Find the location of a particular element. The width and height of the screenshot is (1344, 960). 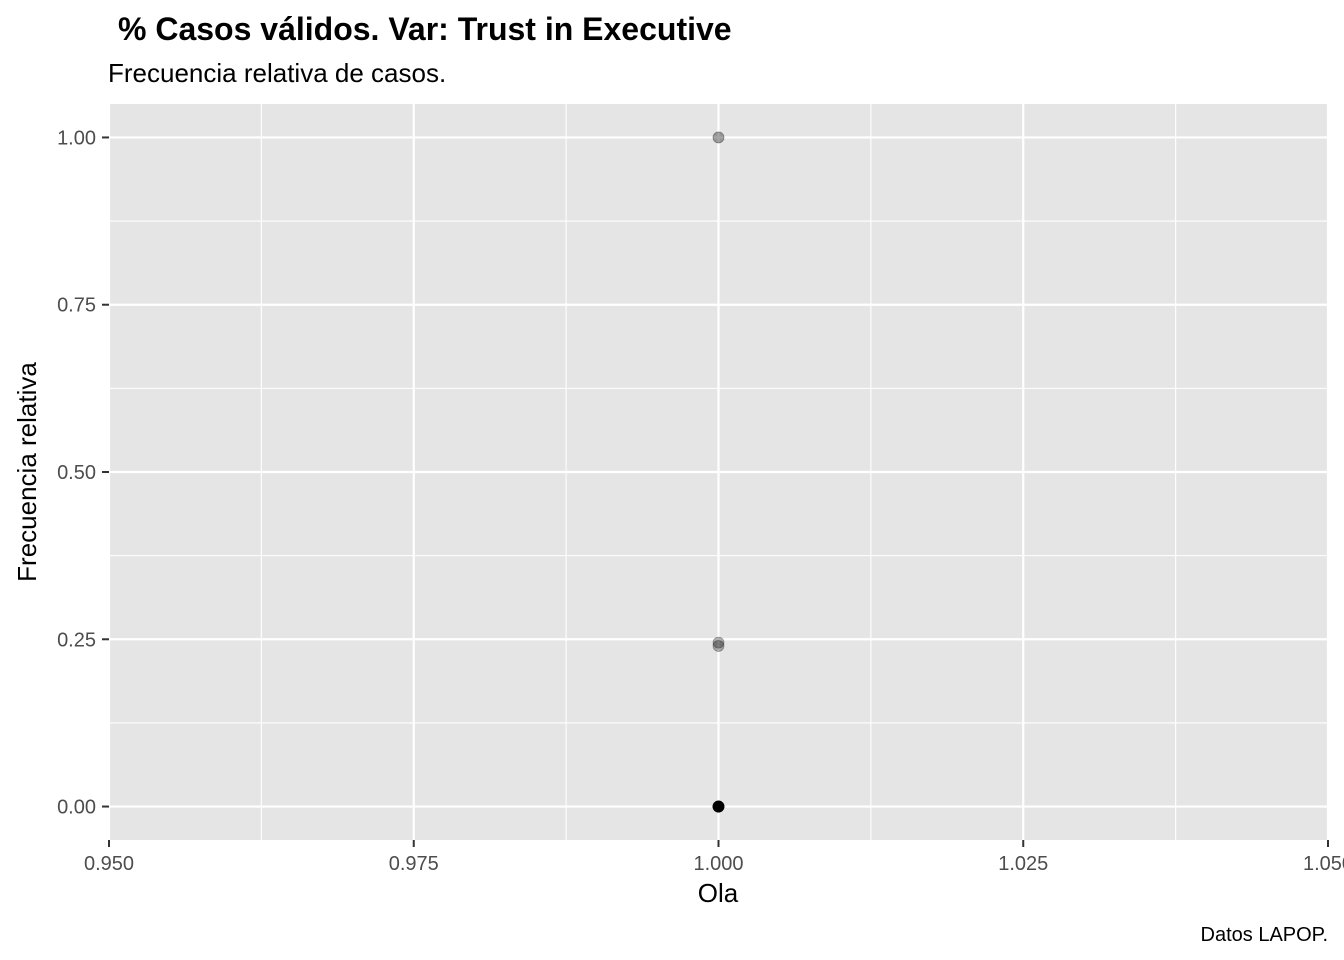

y-axis: 0.00 0.25 0.50 0.75 1.00 is located at coordinates (83, 473).